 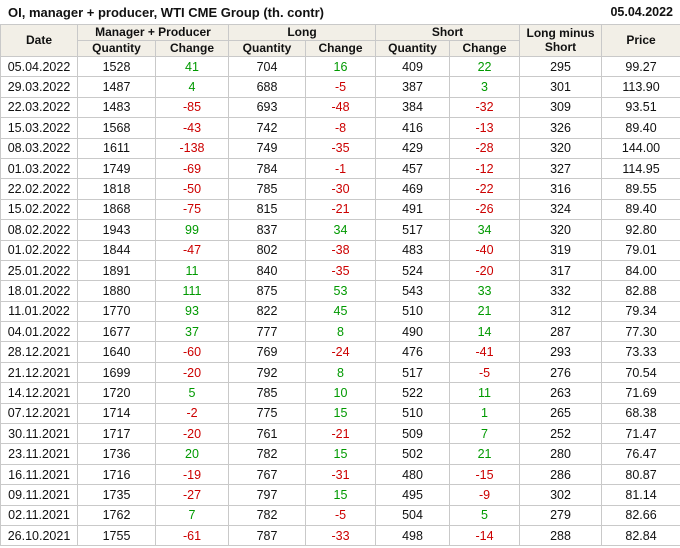 I want to click on date-cell: 01.02.2022, so click(x=39, y=250).